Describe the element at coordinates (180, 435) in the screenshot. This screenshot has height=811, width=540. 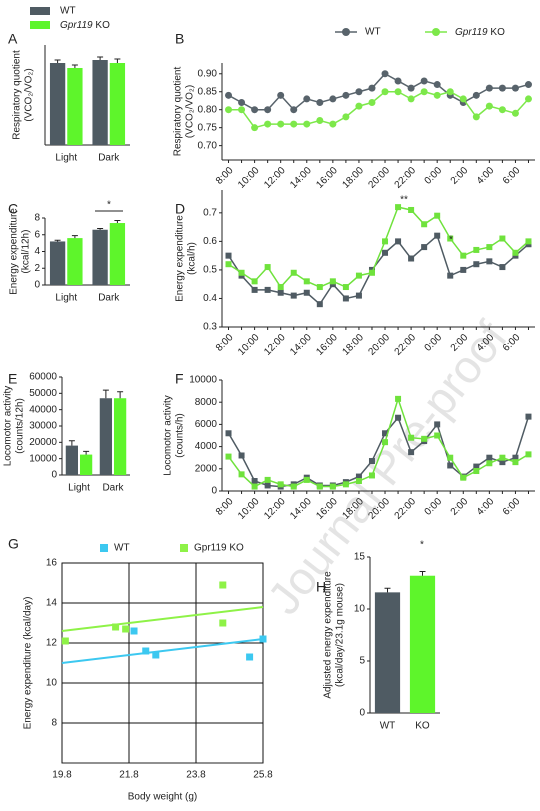
I see `y-axis-label: (counts/h)` at that location.